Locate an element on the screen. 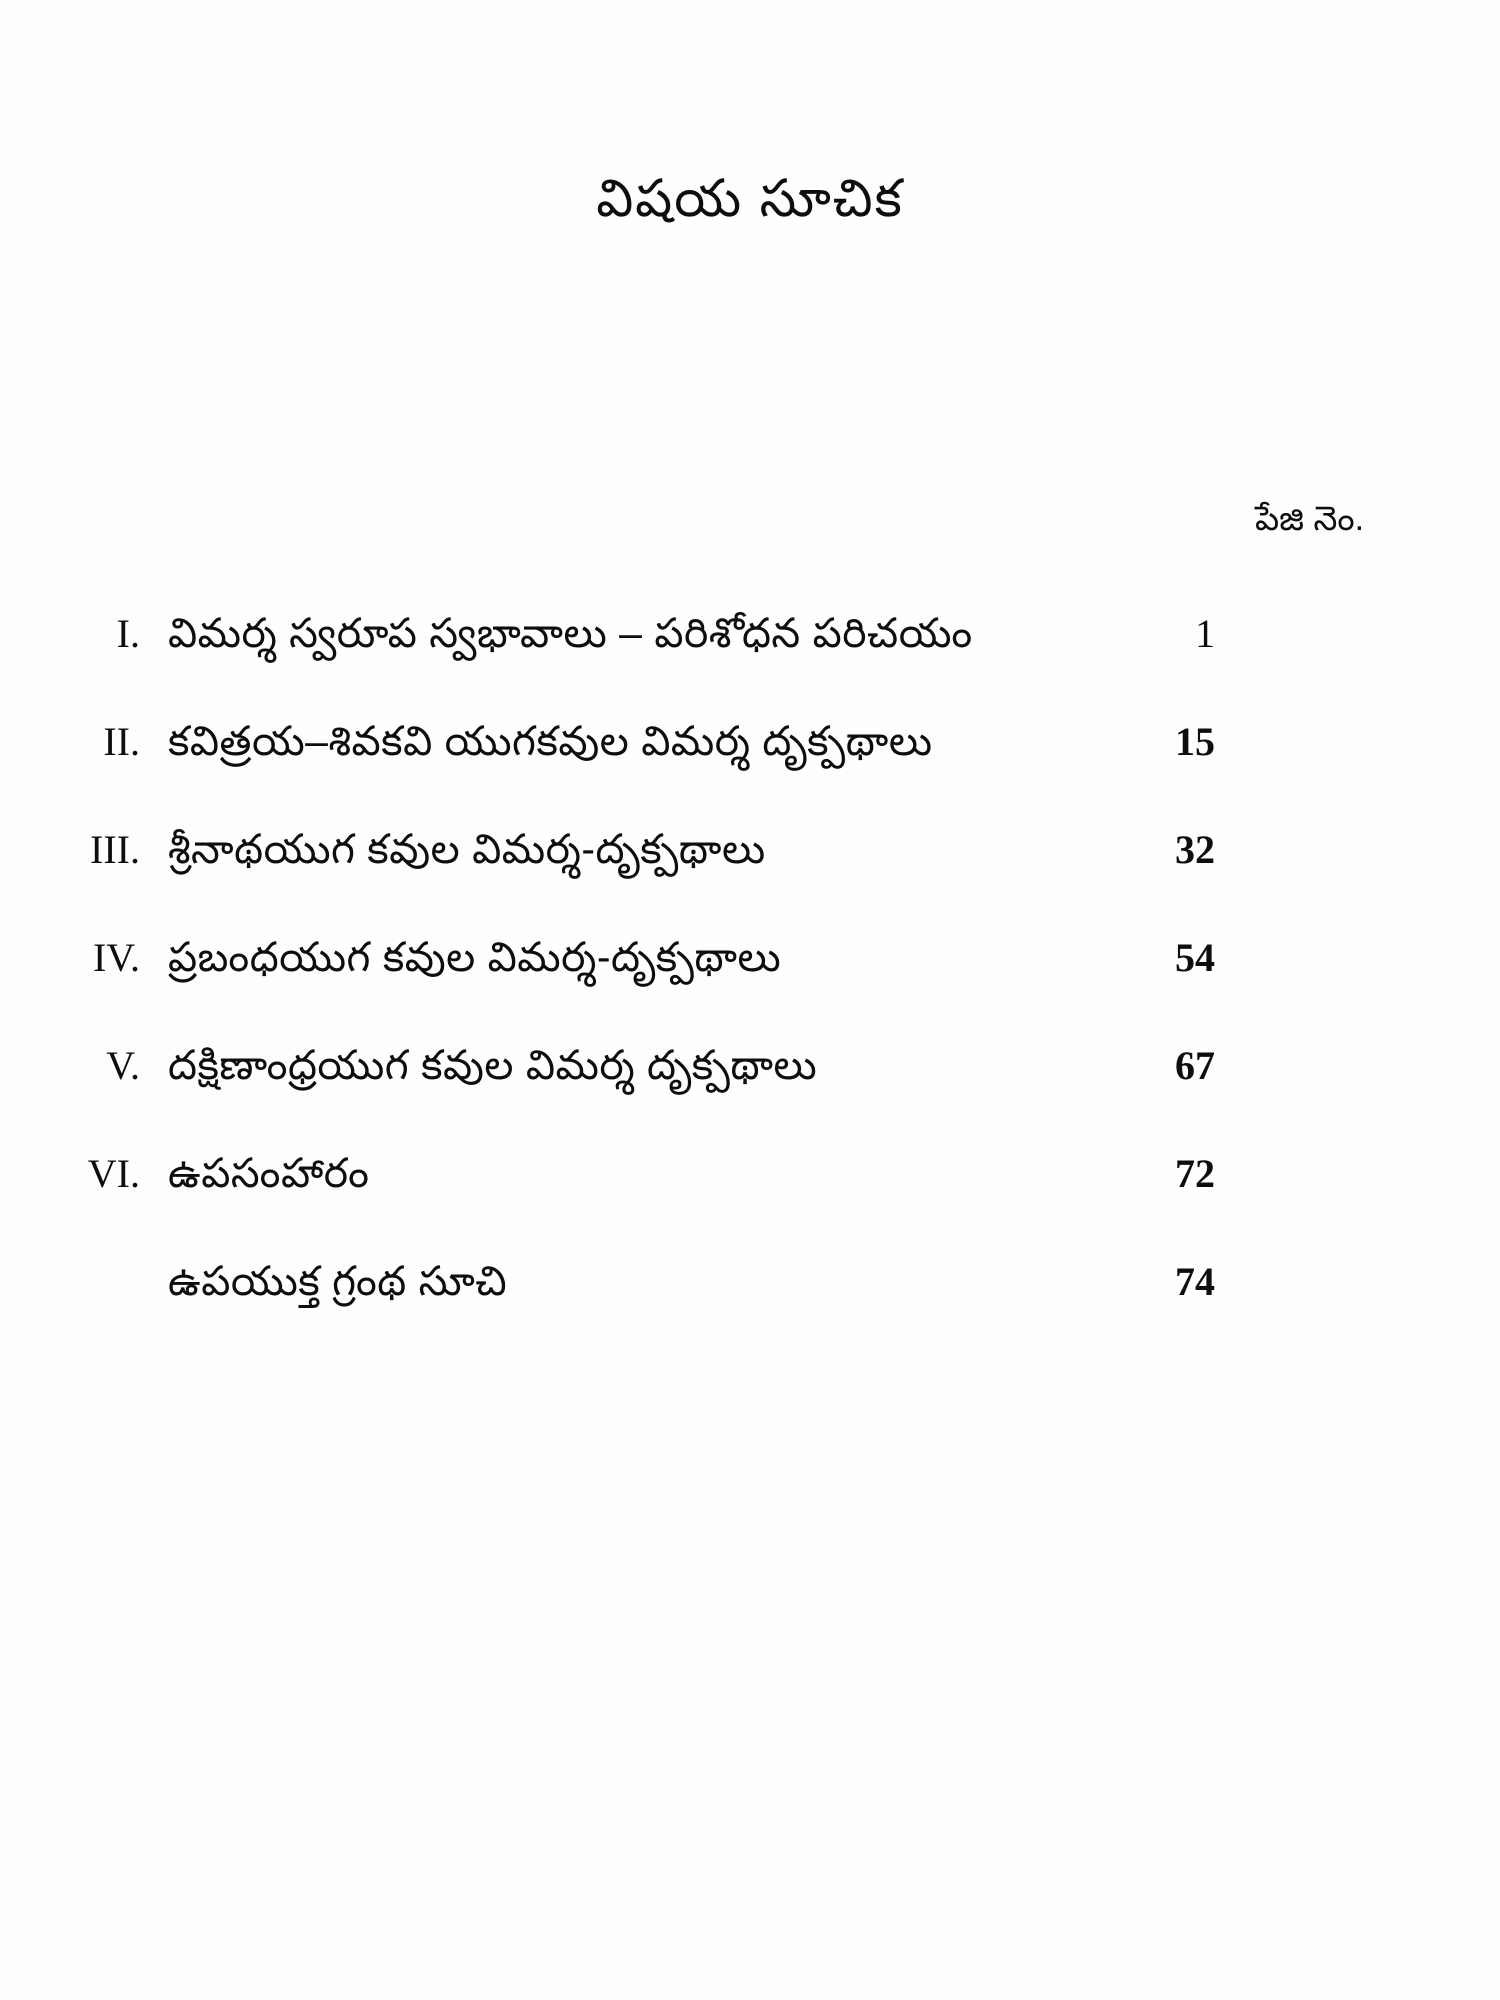  page-title: విషయ సూచిక is located at coordinates (750, 199).